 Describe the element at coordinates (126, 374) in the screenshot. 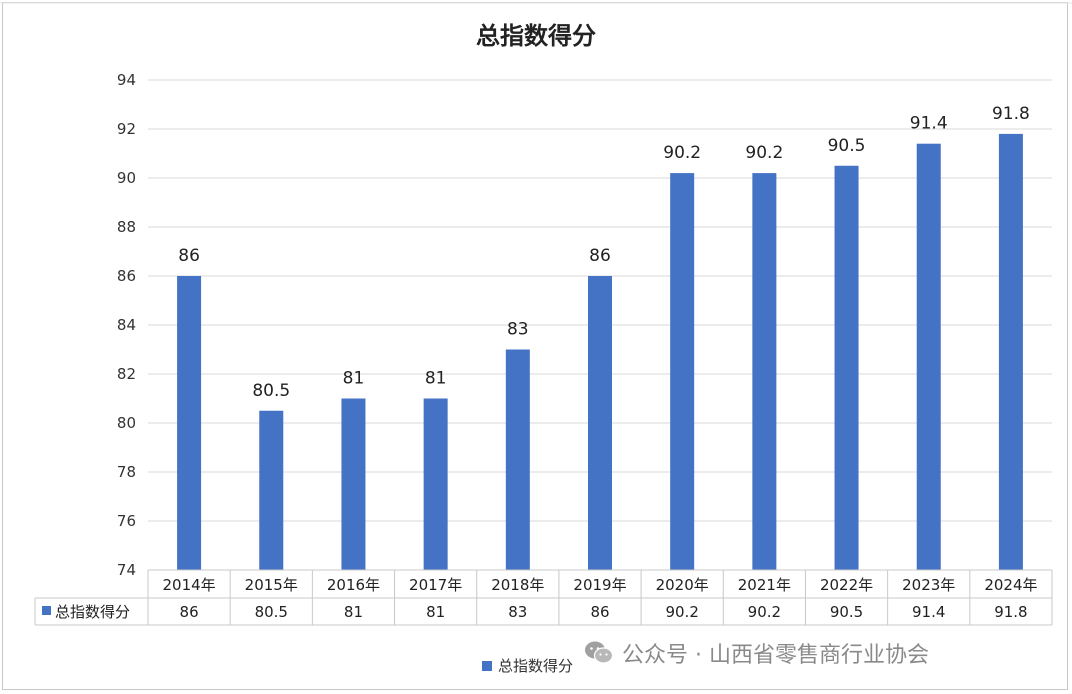

I see `y-tick-label: 82` at that location.